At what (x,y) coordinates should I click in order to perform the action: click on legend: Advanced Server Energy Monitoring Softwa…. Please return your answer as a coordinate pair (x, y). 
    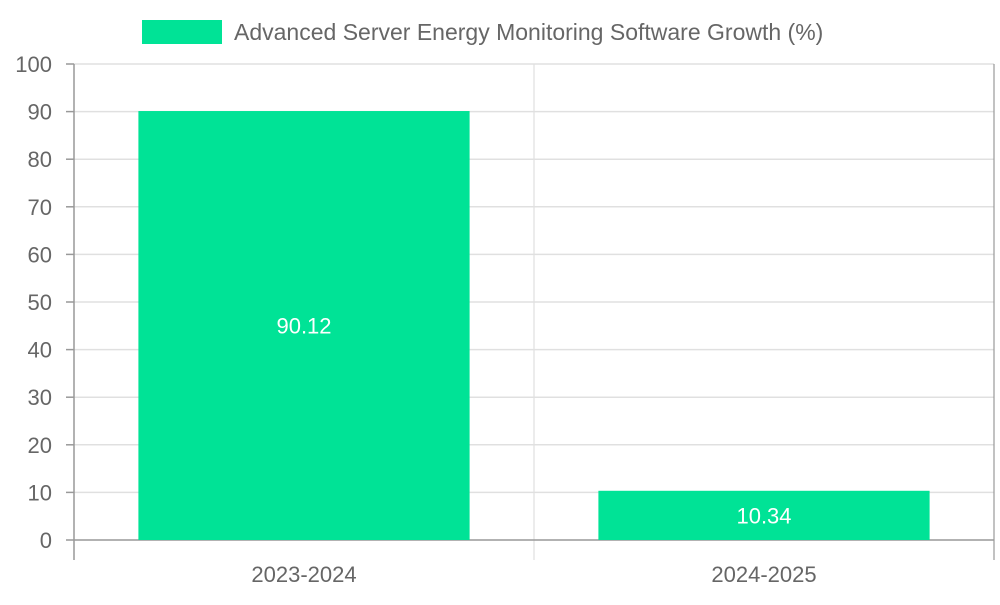
    Looking at the image, I should click on (482, 32).